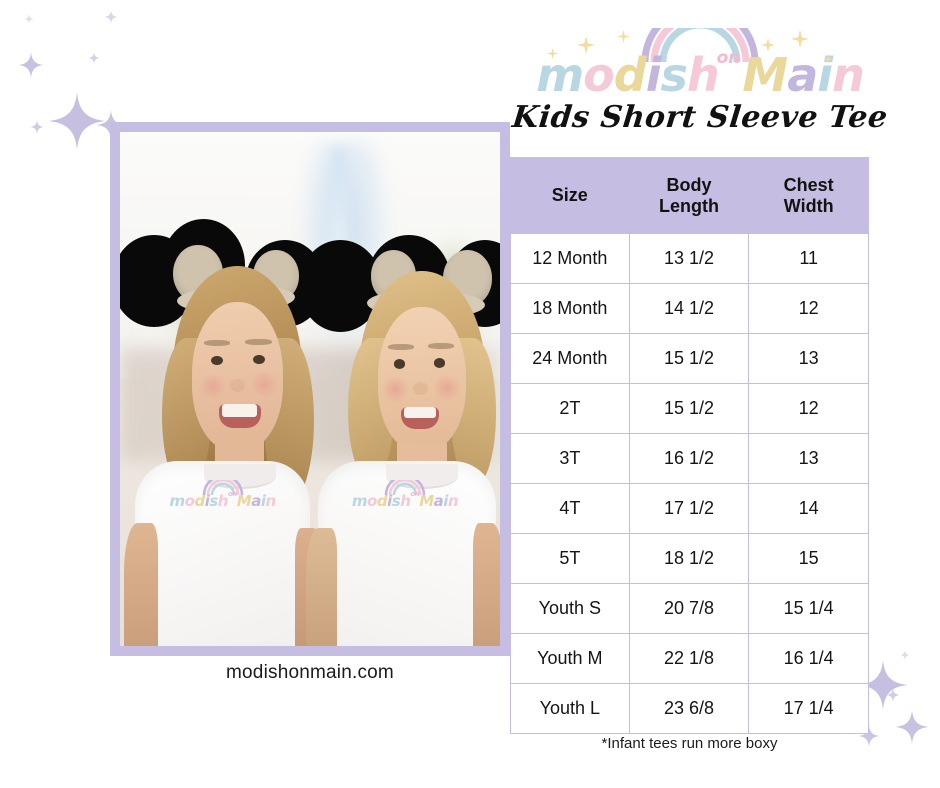 This screenshot has width=940, height=788. Describe the element at coordinates (689, 558) in the screenshot. I see `body-length-cell: 18 1/2` at that location.